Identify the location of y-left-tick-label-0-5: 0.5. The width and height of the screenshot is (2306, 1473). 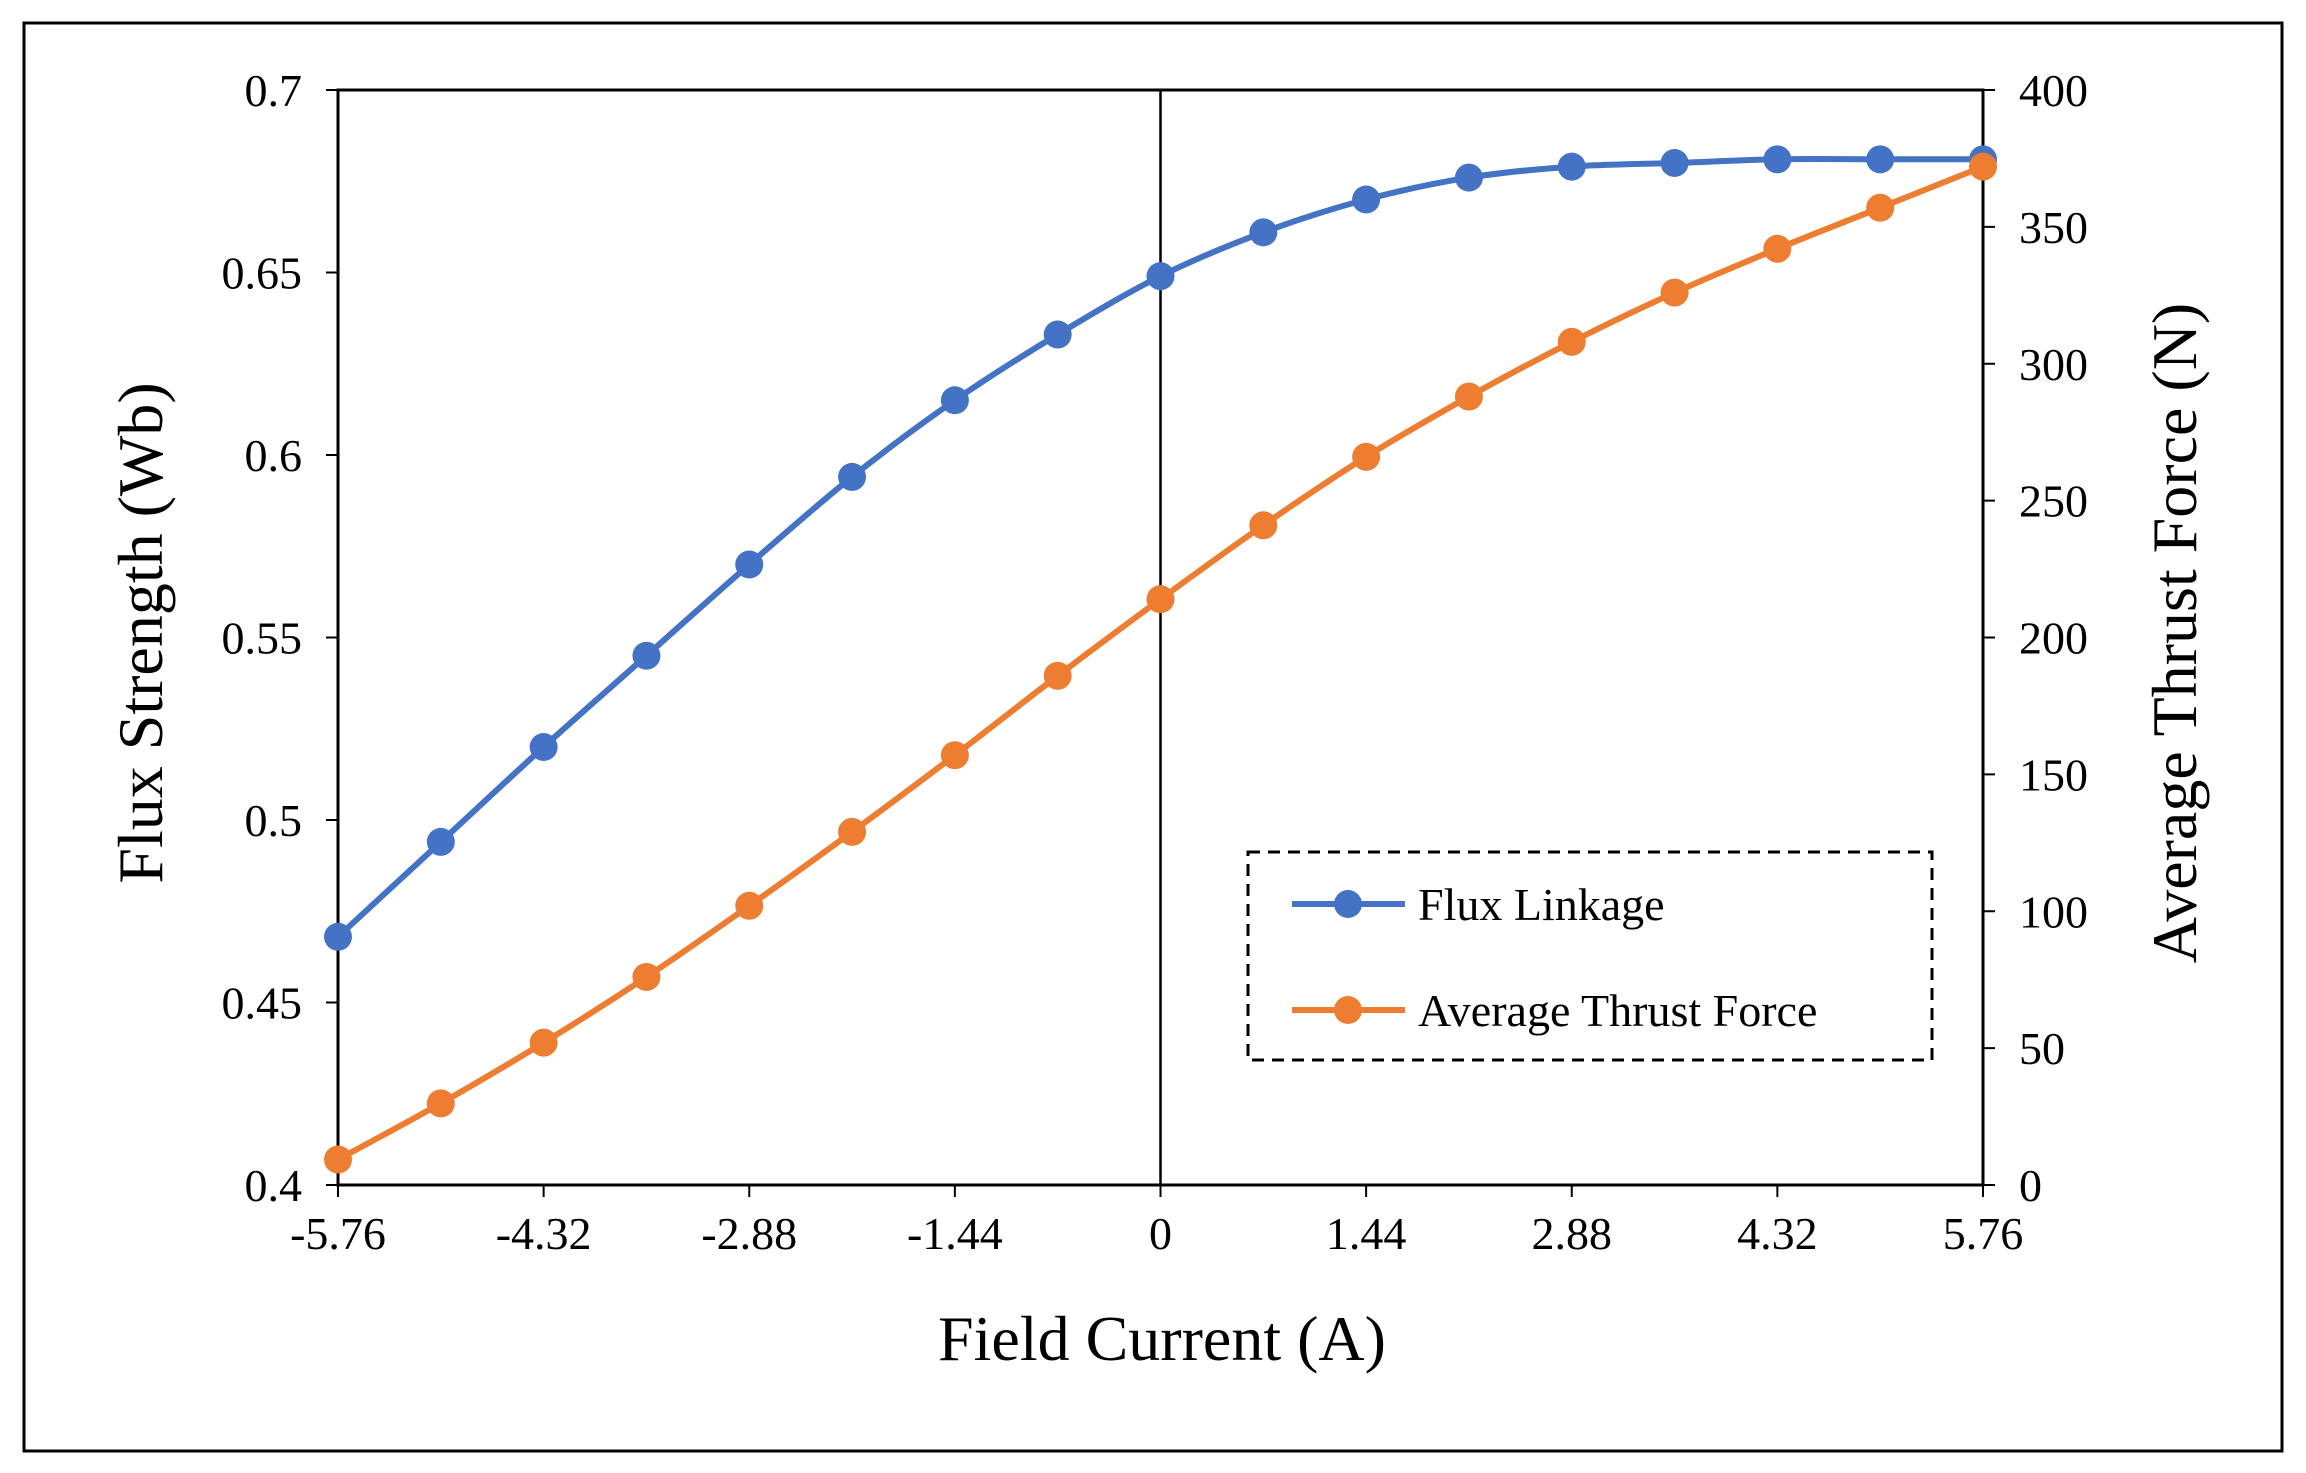
(274, 820).